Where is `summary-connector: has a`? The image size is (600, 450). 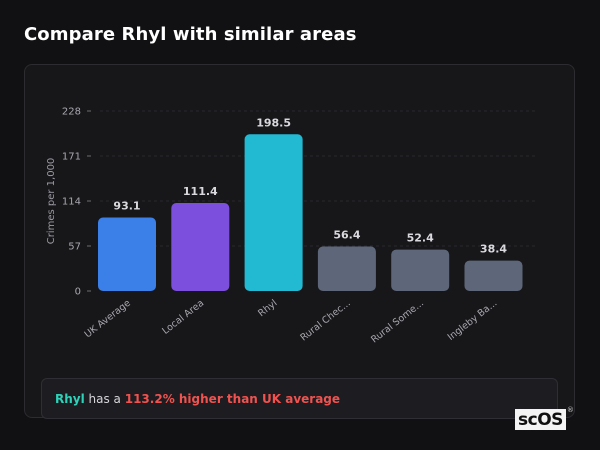 summary-connector: has a is located at coordinates (104, 399).